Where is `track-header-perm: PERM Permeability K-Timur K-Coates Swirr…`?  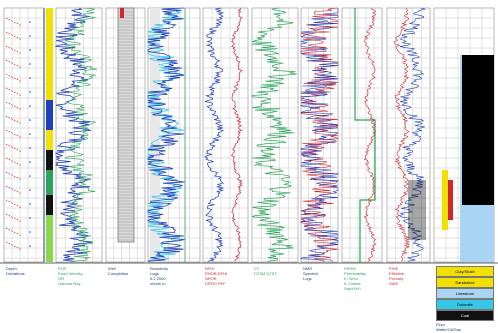
track-header-perm: PERM Permeability K-Timur K-Coates Swirr… is located at coordinates (355, 278).